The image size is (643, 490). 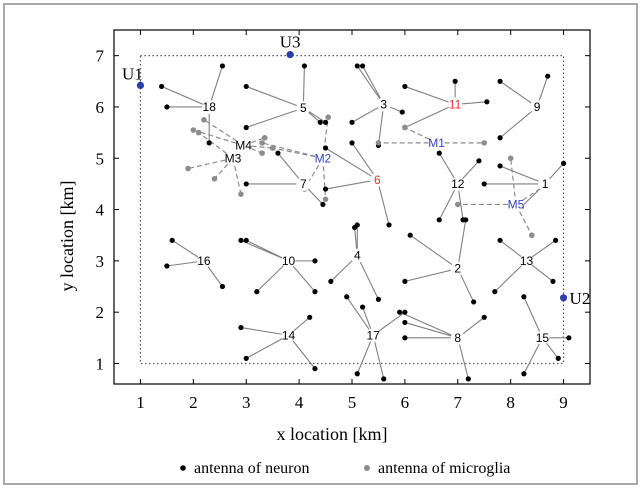 I want to click on neuron-label: 12, so click(x=458, y=184).